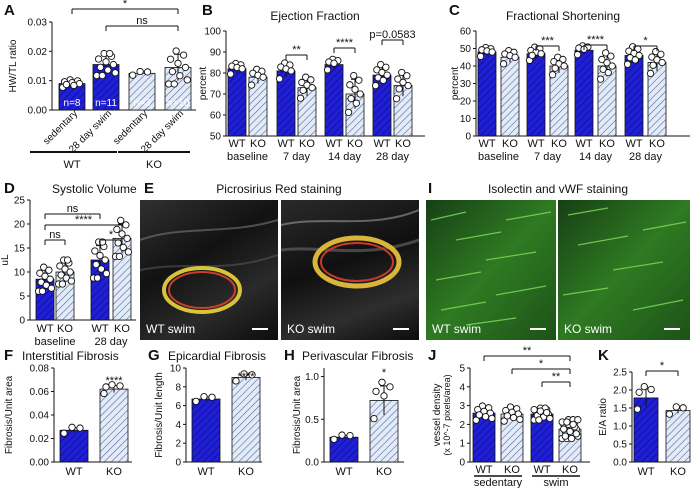  I want to click on y-tick-label: 1.0, so click(620, 427).